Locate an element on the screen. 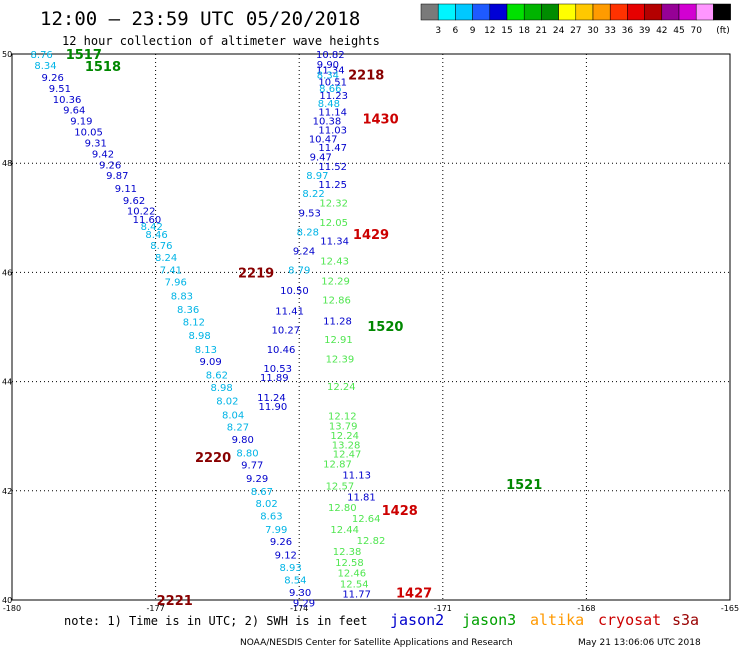 Image resolution: width=740 pixels, height=650 pixels. wave-height-point: 10.22 is located at coordinates (141, 212).